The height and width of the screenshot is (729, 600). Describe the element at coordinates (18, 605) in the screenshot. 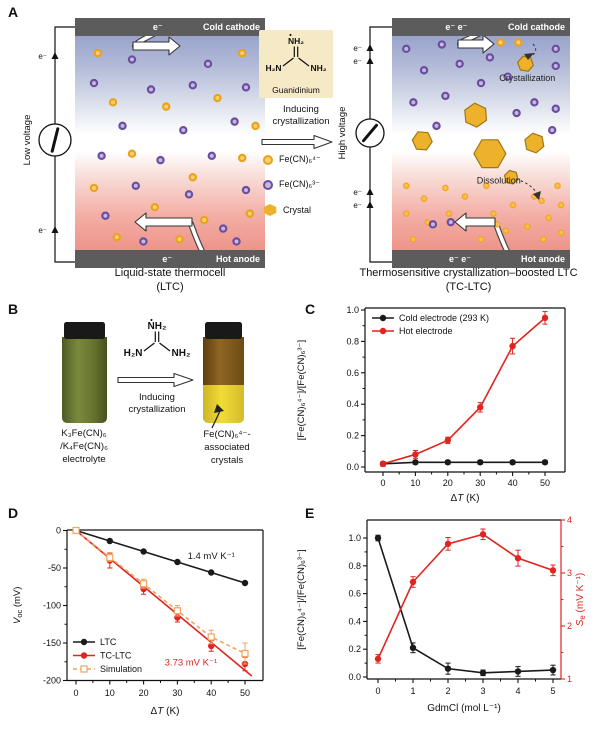

I see `svg-text: Voc (mV)` at that location.